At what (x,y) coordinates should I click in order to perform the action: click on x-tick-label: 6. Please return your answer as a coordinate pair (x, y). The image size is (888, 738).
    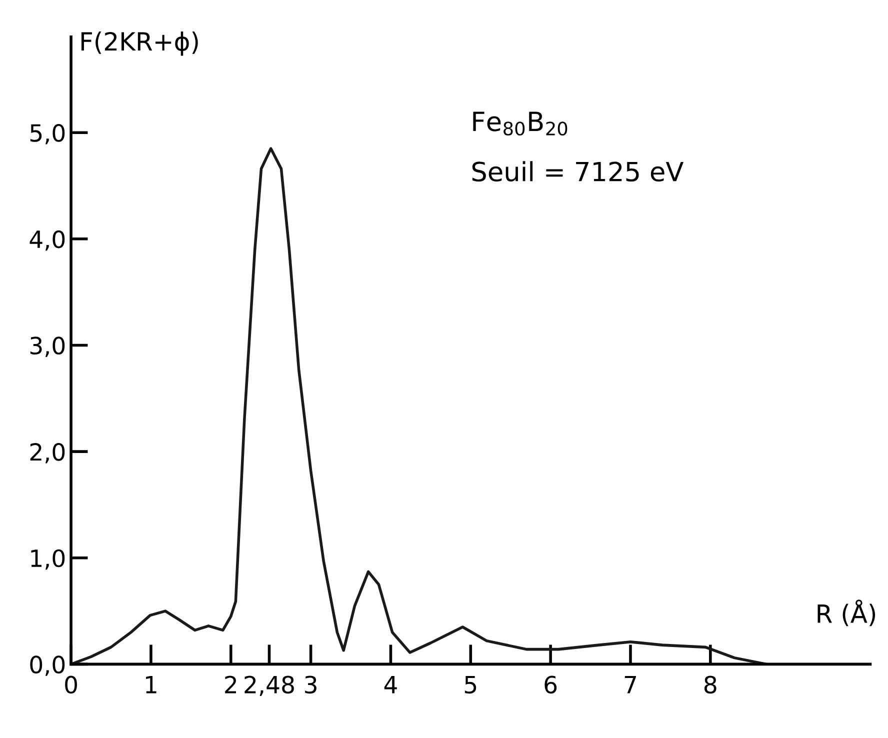
    Looking at the image, I should click on (550, 685).